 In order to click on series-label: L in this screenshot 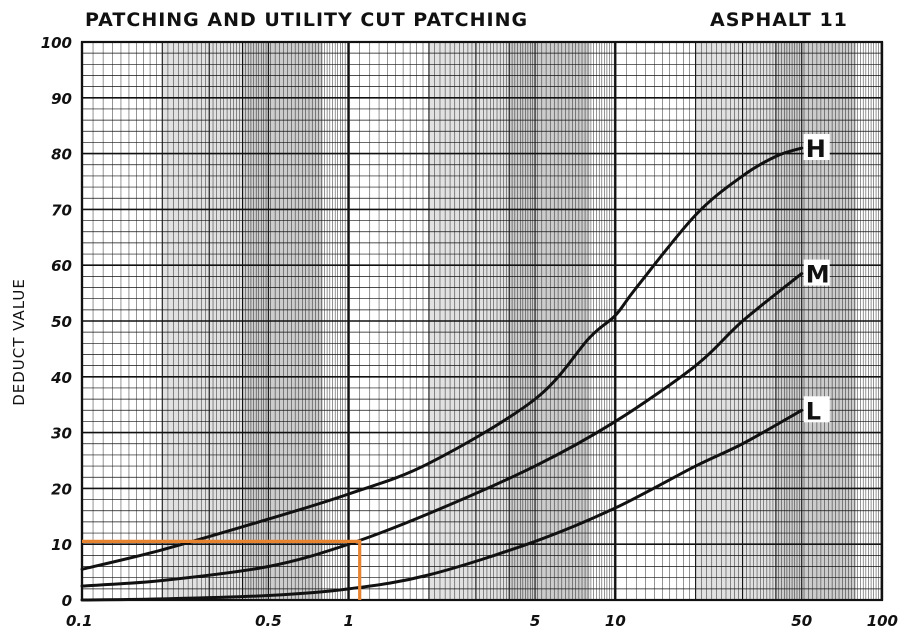, I will do `click(813, 411)`.